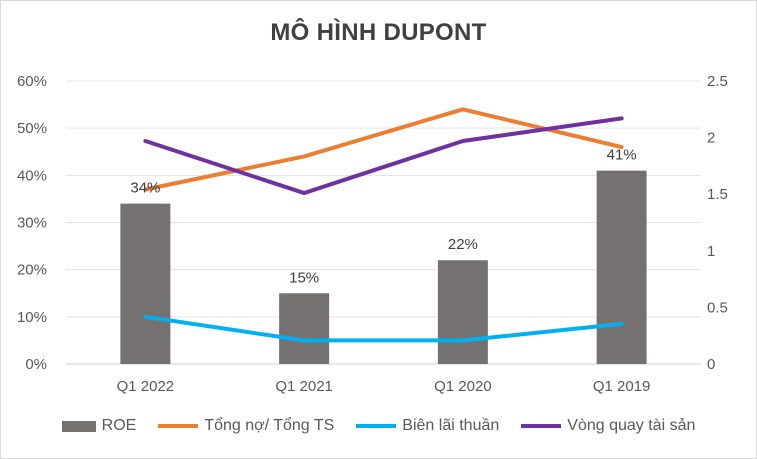  Describe the element at coordinates (717, 307) in the screenshot. I see `right-axis-tick: 0.5` at that location.